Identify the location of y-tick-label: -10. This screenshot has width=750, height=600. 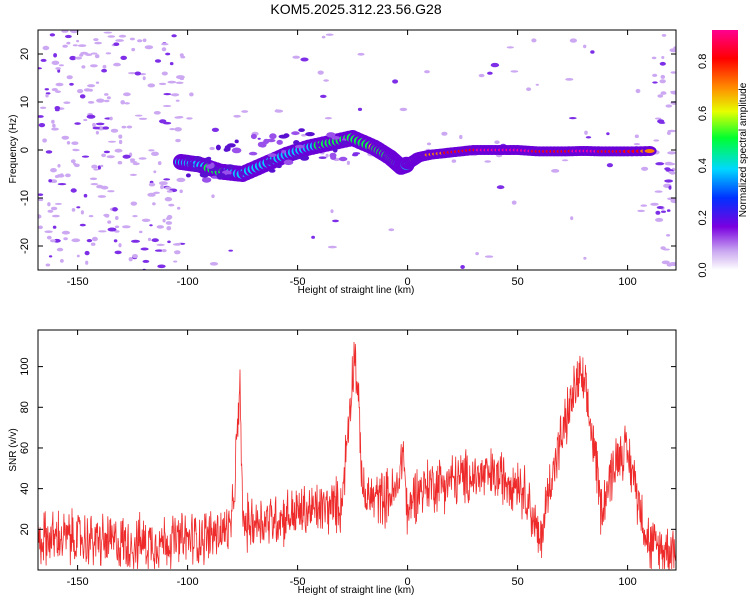
(25, 198).